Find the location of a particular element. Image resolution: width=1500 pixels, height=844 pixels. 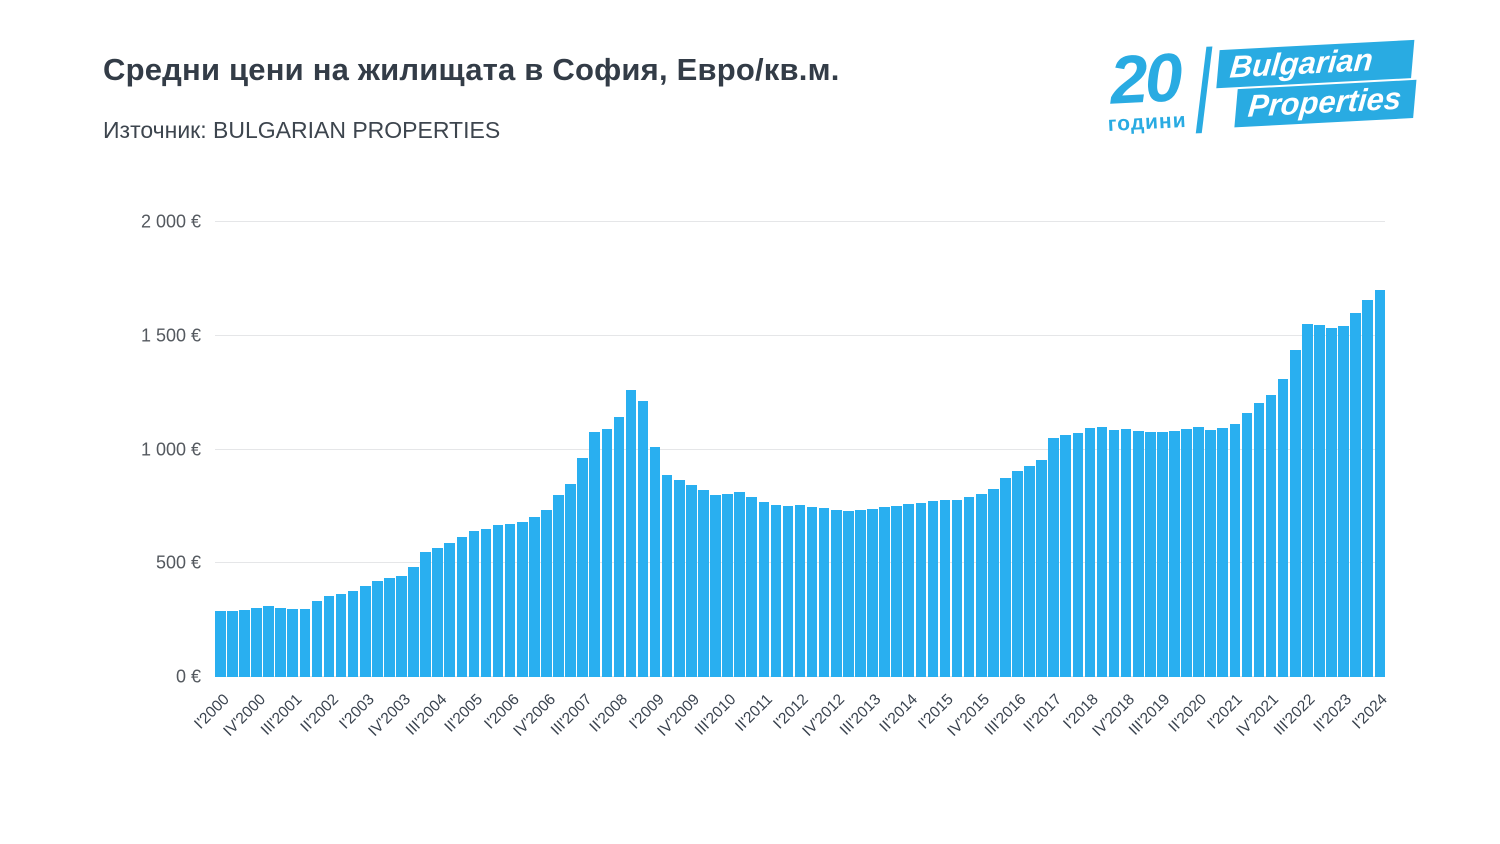

logo-divider is located at coordinates (1204, 90).